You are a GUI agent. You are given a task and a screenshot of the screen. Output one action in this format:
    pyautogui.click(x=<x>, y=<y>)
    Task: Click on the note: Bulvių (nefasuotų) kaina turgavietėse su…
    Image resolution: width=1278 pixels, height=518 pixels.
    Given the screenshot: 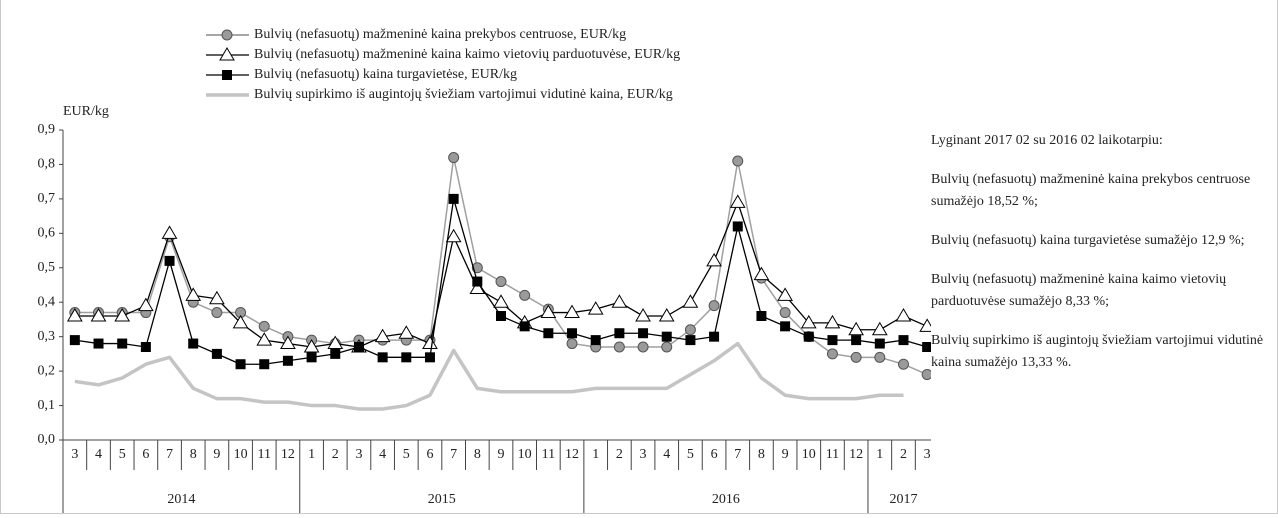 What is the action you would take?
    pyautogui.click(x=1088, y=240)
    